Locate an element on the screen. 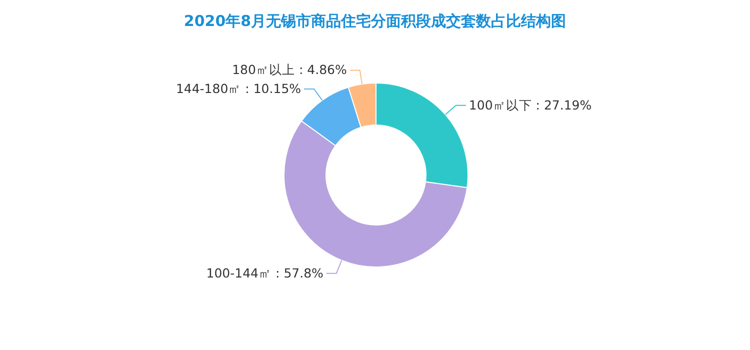  chart-title: 2020年8月无锡市商品住宅分面积段成交套数占比结构图 is located at coordinates (375, 21).